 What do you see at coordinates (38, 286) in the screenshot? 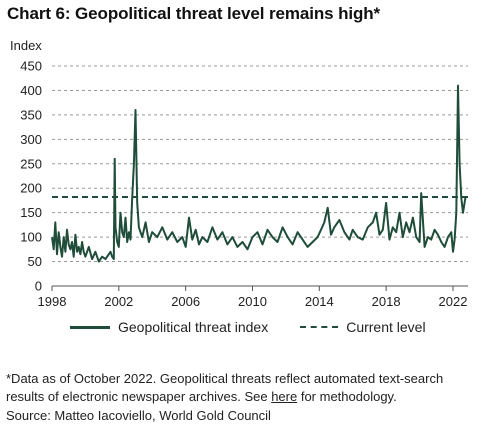
I see `y-tick-label: 0` at bounding box center [38, 286].